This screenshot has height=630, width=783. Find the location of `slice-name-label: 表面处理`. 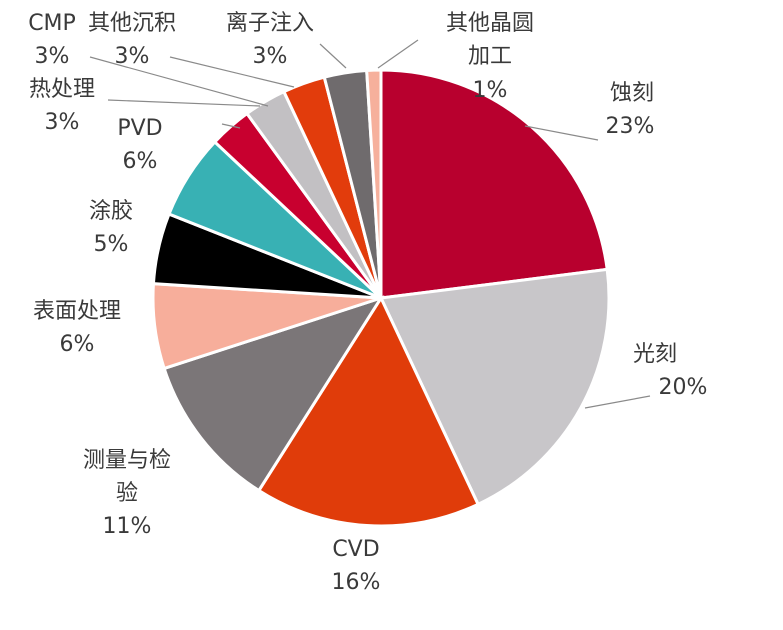

slice-name-label: 表面处理 is located at coordinates (77, 311).